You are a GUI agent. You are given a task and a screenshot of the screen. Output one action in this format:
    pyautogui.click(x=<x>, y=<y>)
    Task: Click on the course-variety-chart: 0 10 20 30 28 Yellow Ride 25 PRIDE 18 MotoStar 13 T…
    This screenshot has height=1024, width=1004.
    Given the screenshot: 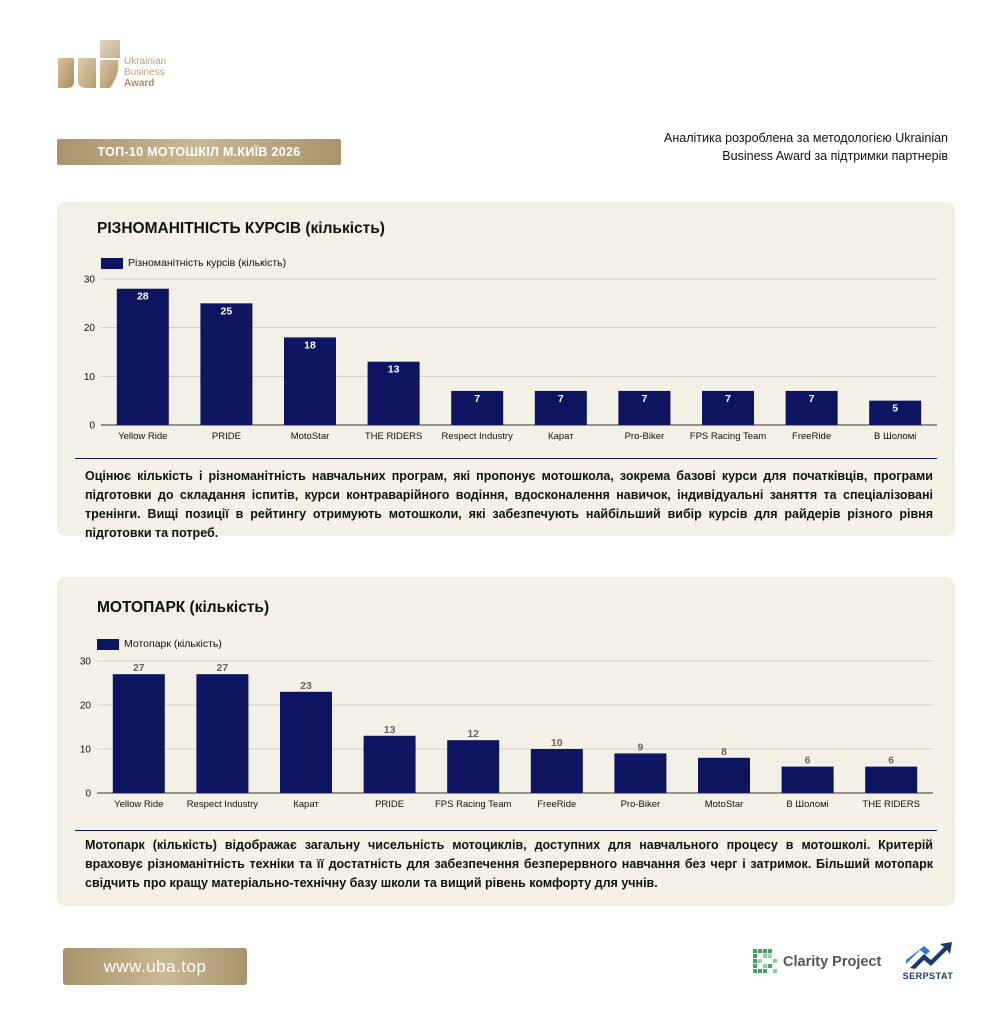 What is the action you would take?
    pyautogui.click(x=510, y=358)
    